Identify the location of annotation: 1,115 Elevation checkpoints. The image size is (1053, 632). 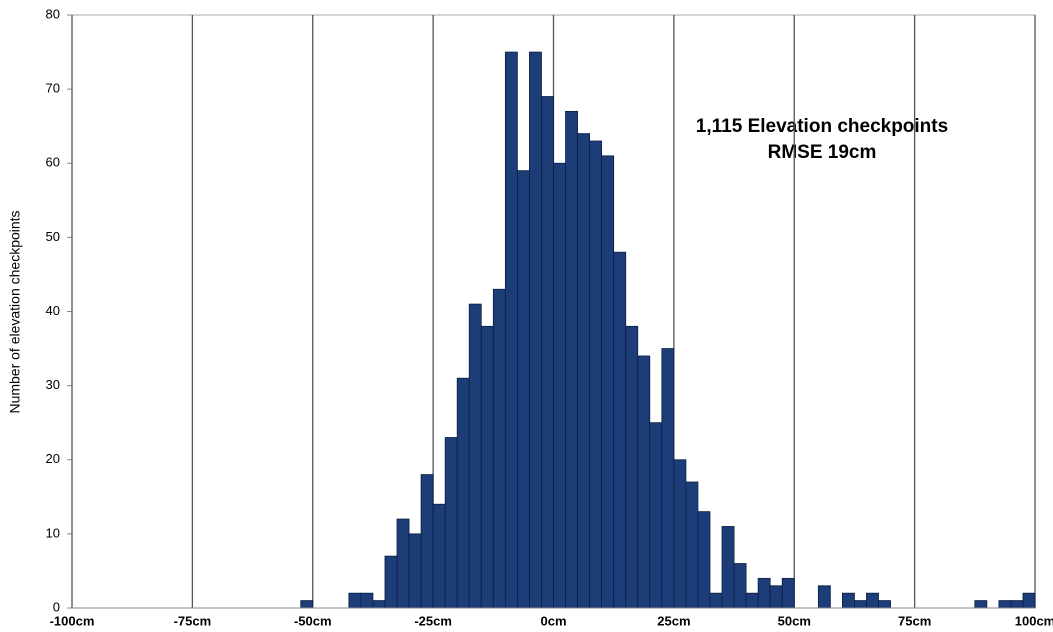
(822, 126).